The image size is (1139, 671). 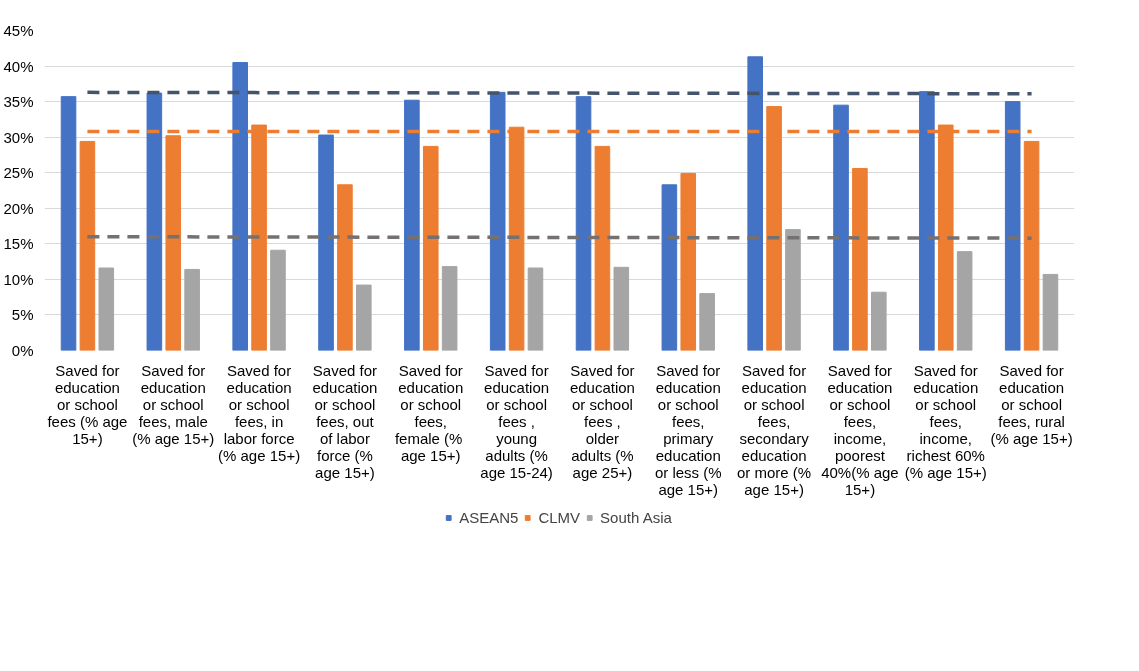 What do you see at coordinates (259, 412) in the screenshot?
I see `x-tick-label: Saved for education or school fees, in labor force (% age 15+)` at bounding box center [259, 412].